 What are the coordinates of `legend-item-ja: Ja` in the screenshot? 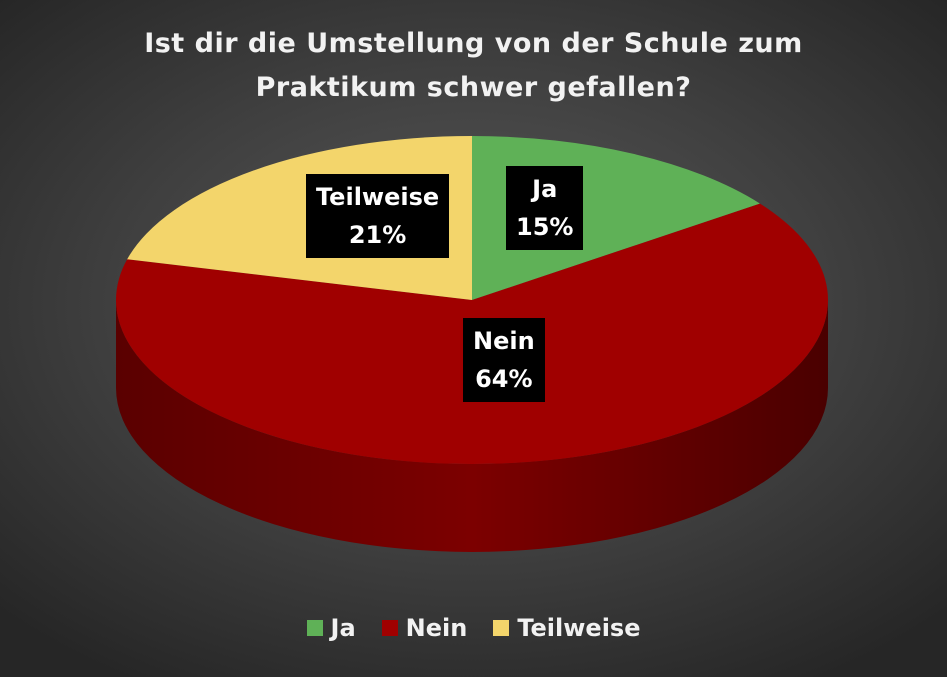 It's located at (331, 628).